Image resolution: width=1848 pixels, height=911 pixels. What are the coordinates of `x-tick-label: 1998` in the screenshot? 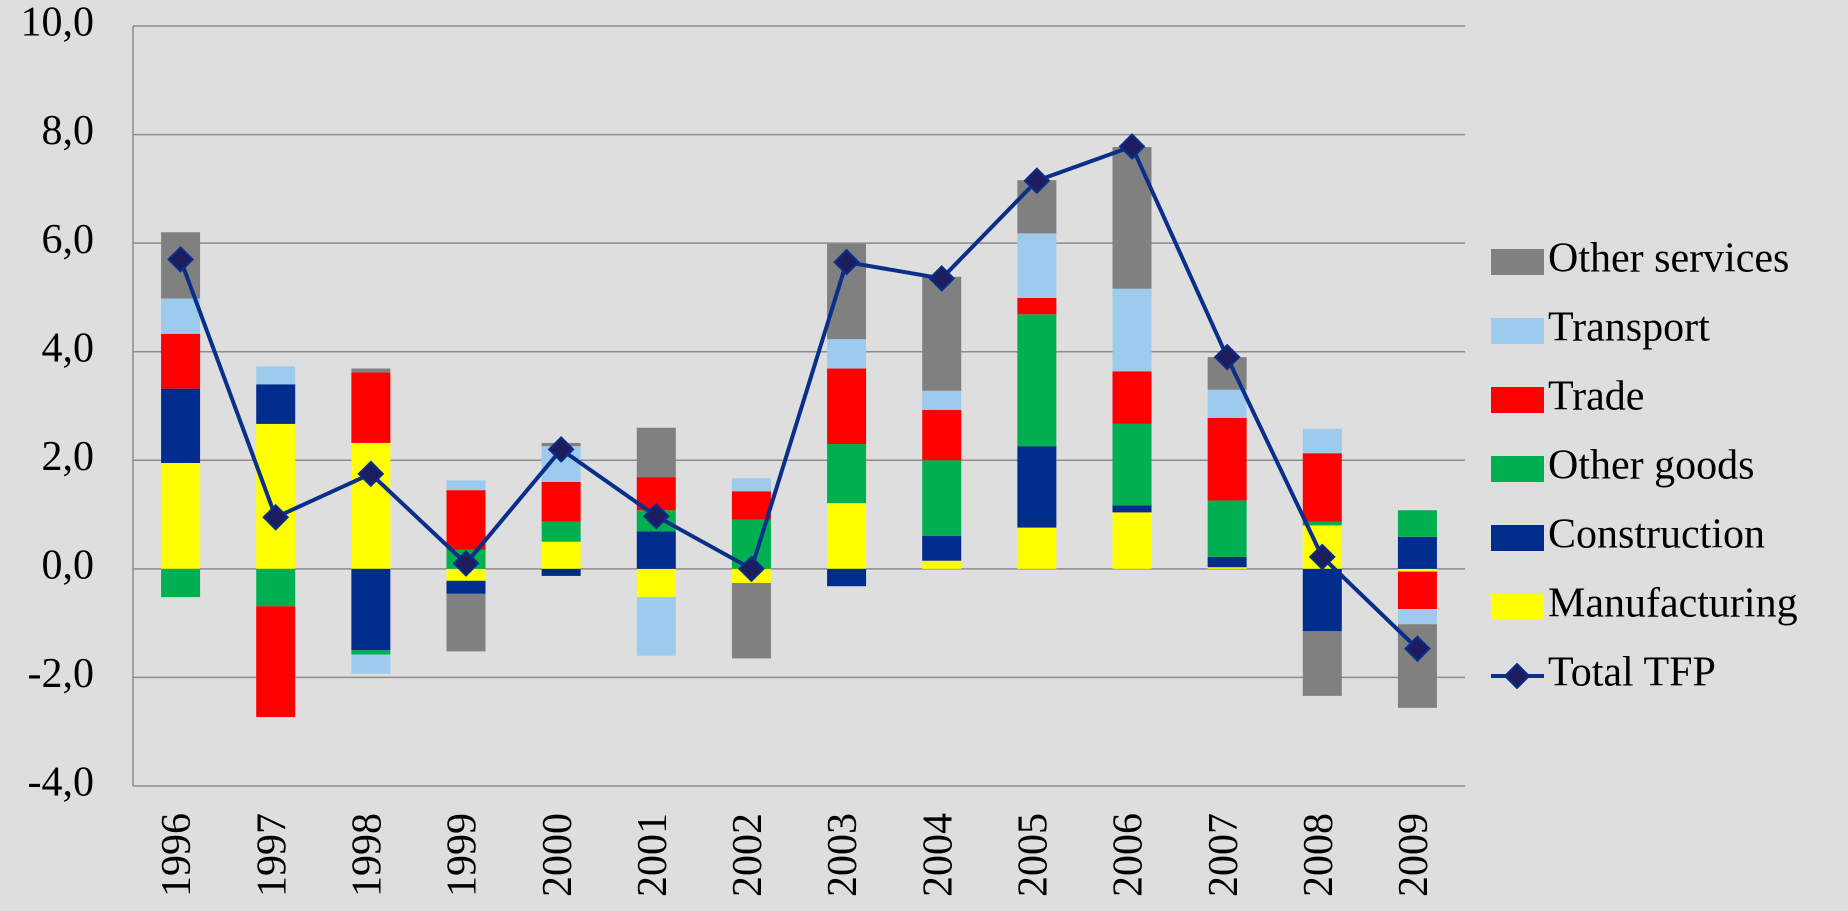 It's located at (367, 855).